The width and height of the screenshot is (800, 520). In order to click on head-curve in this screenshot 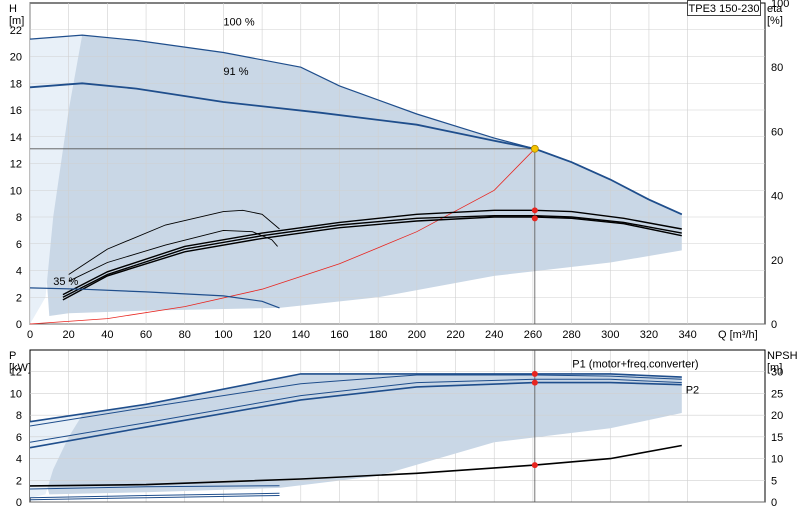, I will do `click(154, 298)`.